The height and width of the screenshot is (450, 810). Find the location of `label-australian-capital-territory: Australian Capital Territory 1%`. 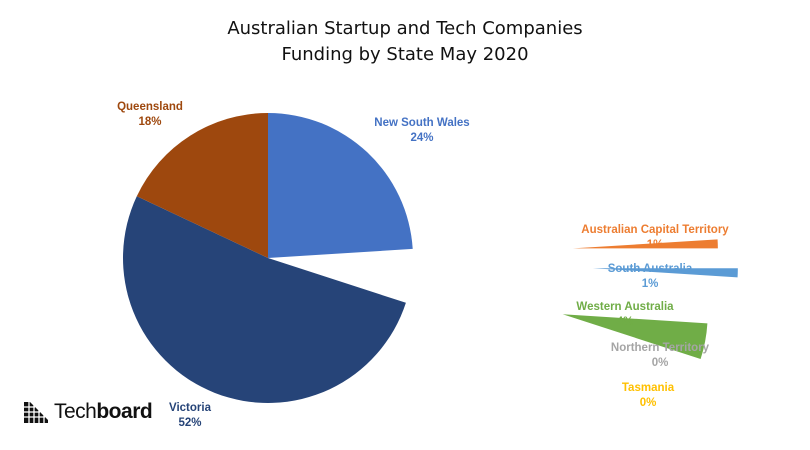

label-australian-capital-territory: Australian Capital Territory 1% is located at coordinates (655, 238).